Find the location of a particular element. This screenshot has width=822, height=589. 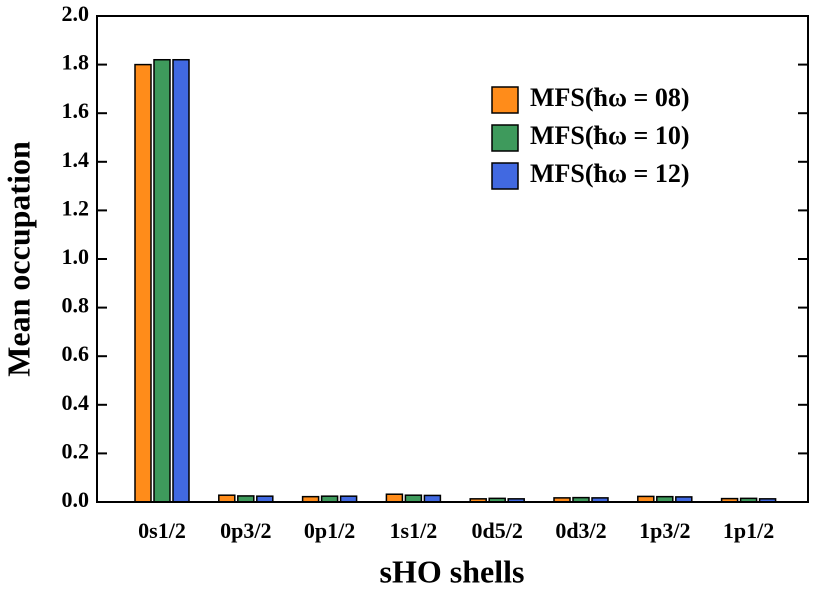

y-tick-label: 2.0 is located at coordinates (76, 13).